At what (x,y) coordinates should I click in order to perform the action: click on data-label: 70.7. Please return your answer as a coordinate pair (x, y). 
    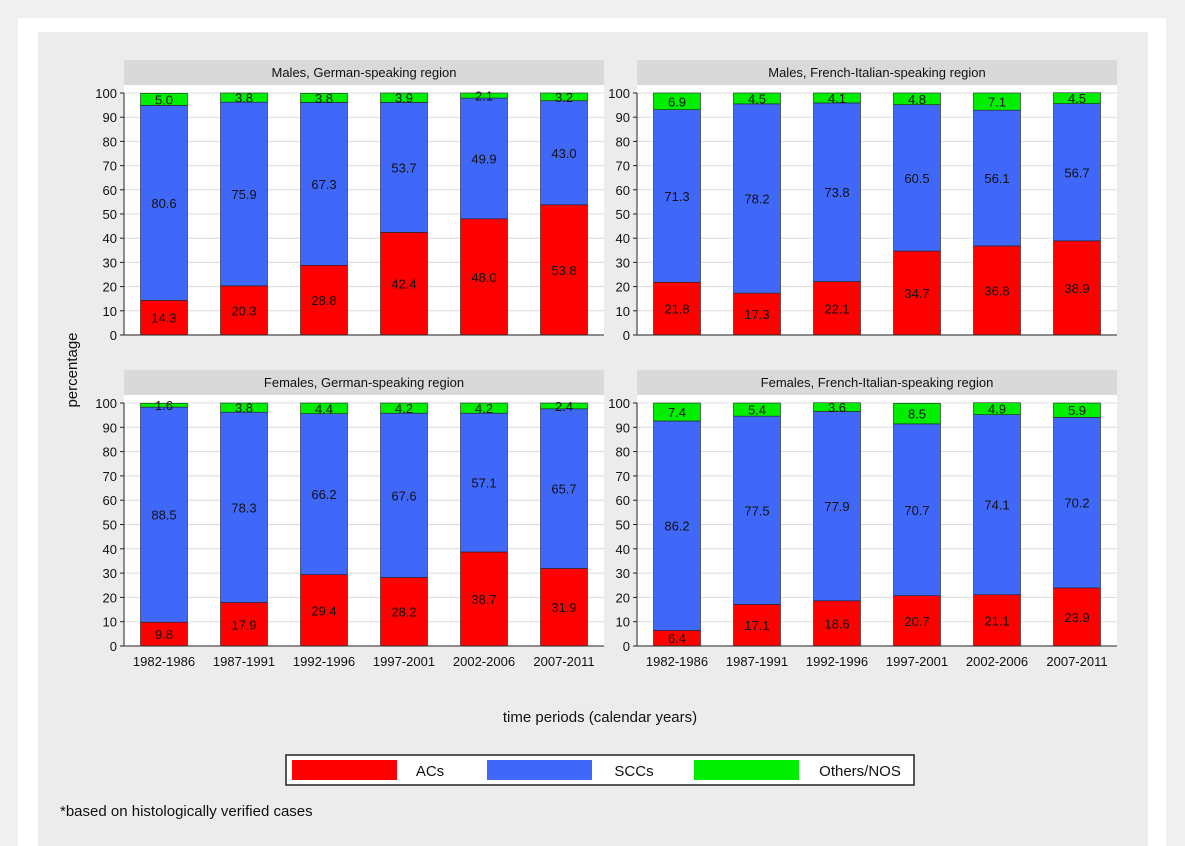
    Looking at the image, I should click on (916, 510).